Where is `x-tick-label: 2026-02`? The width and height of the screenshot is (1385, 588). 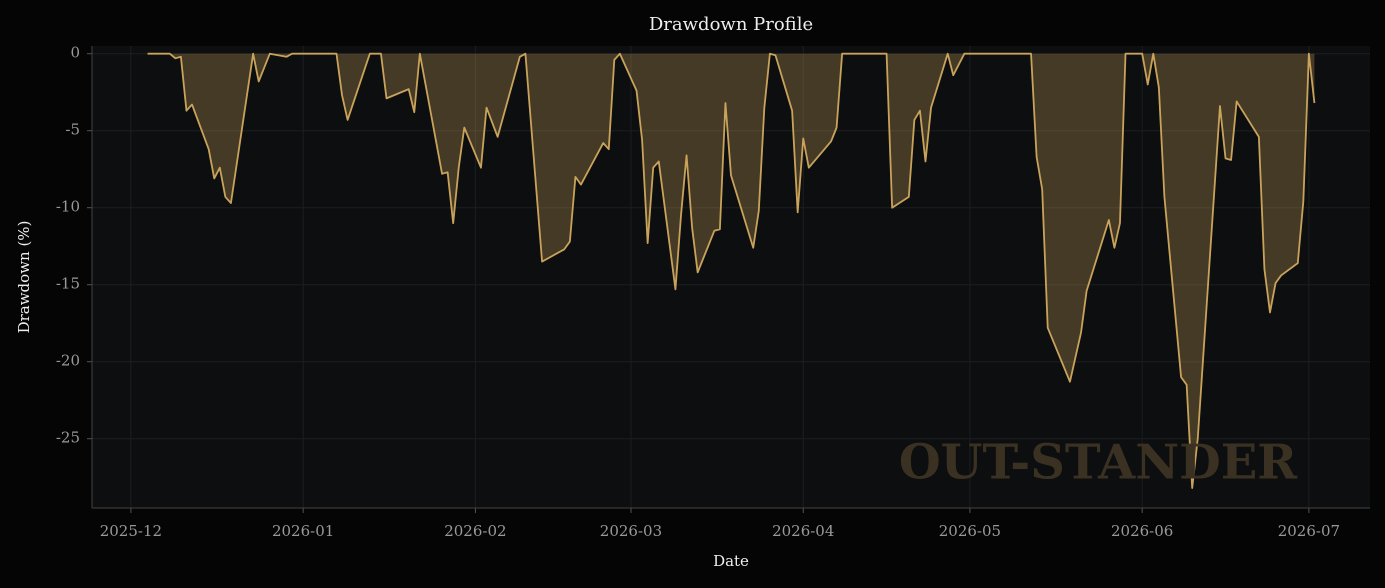 x-tick-label: 2026-02 is located at coordinates (475, 531).